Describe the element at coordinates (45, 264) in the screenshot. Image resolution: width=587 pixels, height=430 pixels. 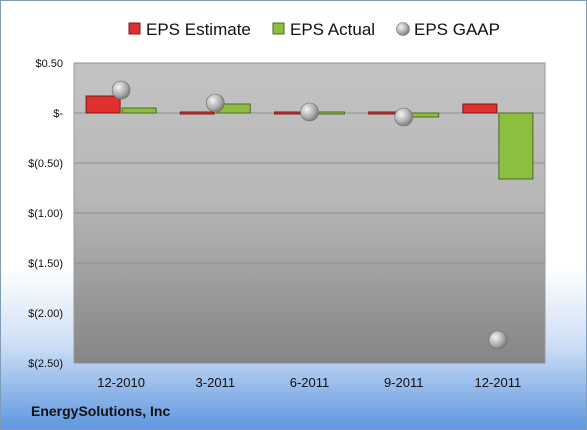
I see `y-tick-label: $(1.50)` at that location.